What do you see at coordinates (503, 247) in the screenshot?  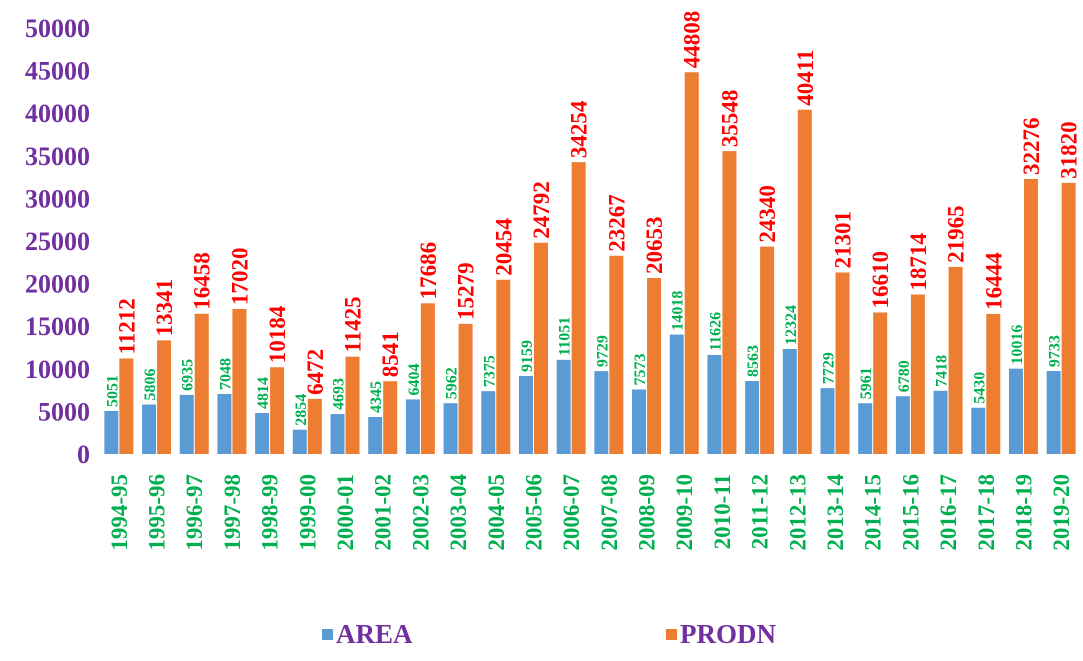 I see `data-label-prodn: 20454` at bounding box center [503, 247].